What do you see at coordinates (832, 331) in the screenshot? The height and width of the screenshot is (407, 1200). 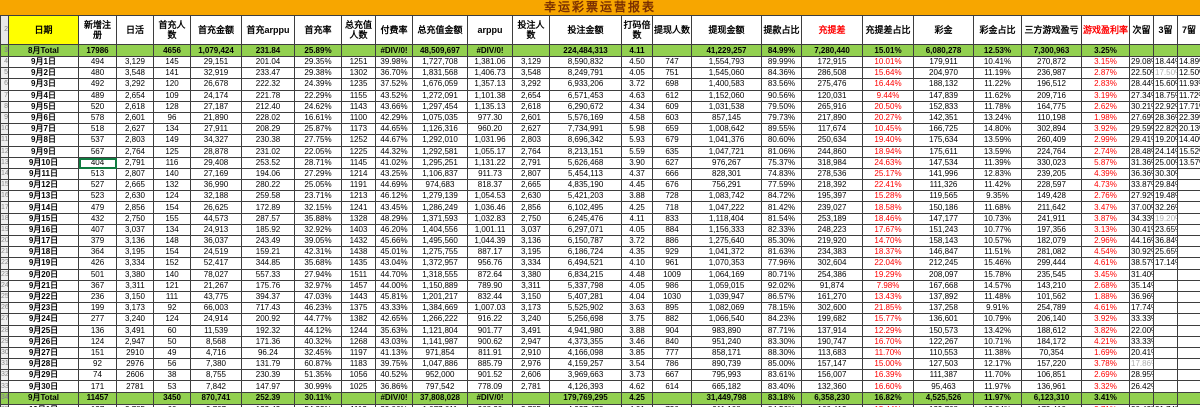 I see `charge-withdraw-diff-cell: 137,914` at bounding box center [832, 331].